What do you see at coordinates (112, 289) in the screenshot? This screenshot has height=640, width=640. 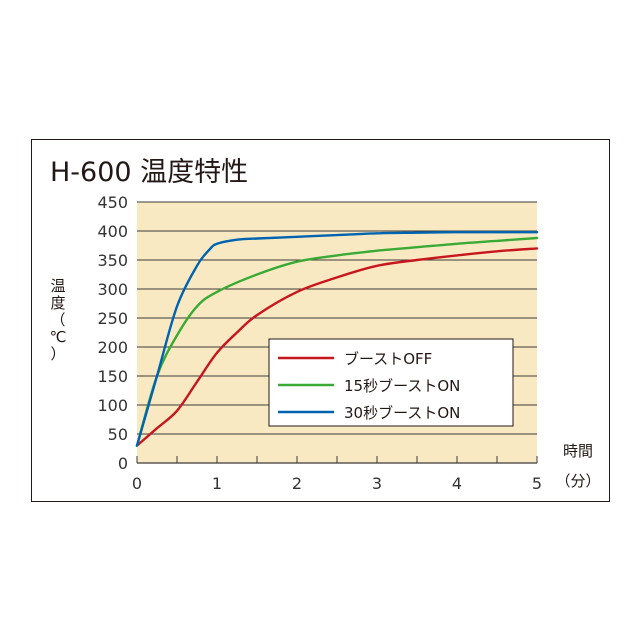 I see `y-tick-label: 300` at bounding box center [112, 289].